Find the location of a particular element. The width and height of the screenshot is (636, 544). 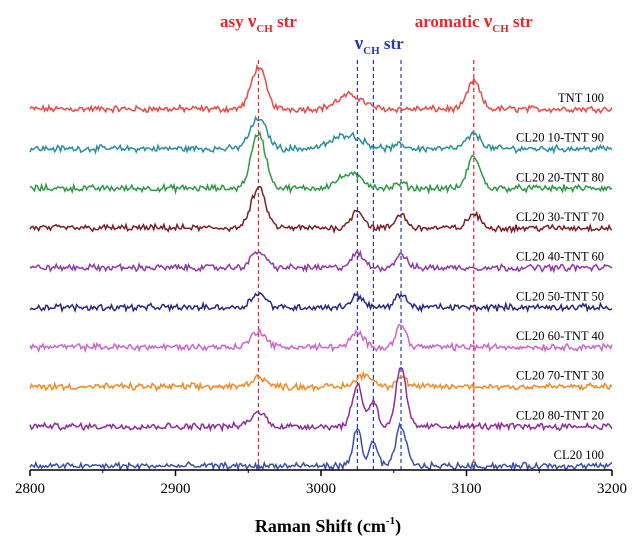

series-label-9: CL20 100 is located at coordinates (579, 455).